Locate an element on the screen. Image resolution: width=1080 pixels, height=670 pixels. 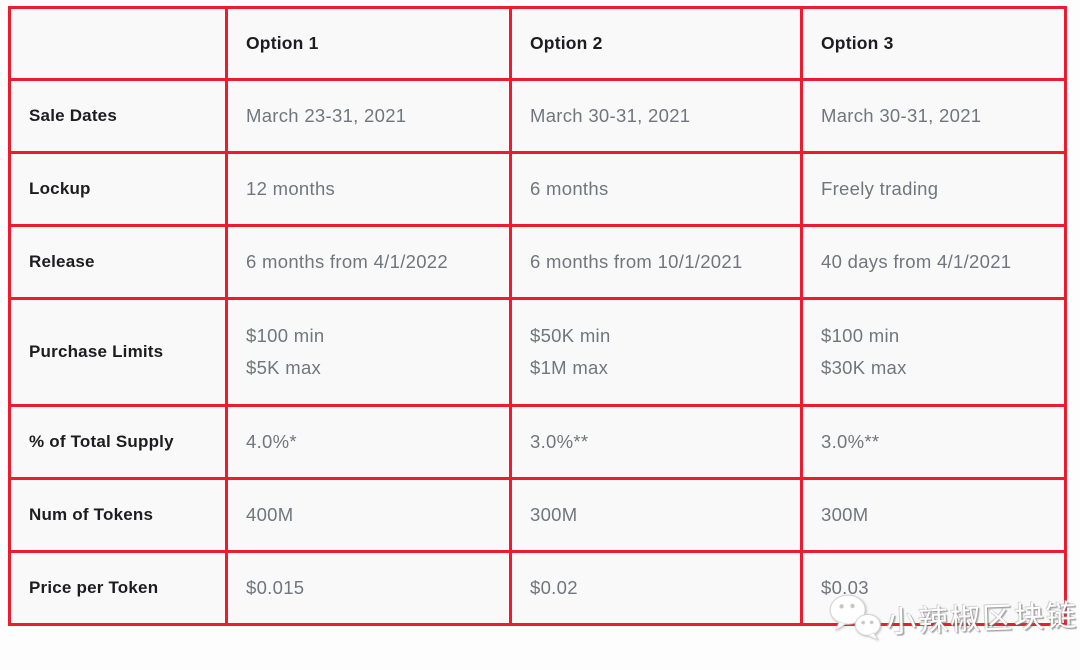
cell-value: 6 months is located at coordinates (656, 189).